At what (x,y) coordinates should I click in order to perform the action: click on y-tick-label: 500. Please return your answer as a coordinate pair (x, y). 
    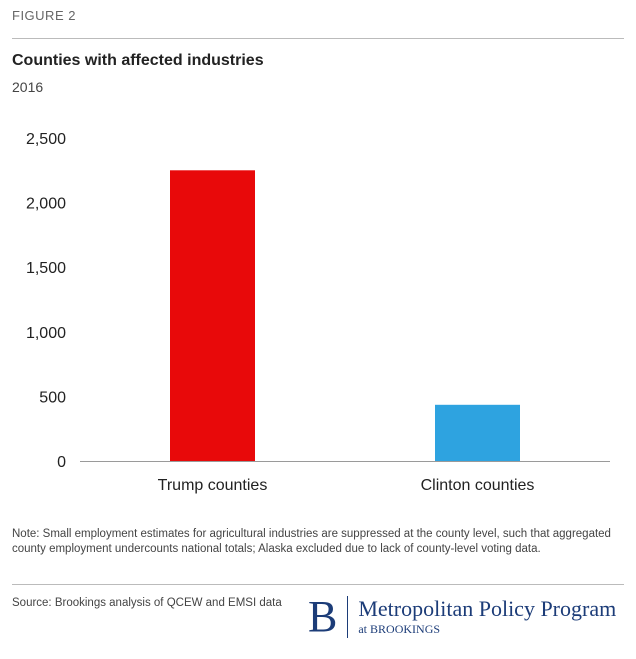
    Looking at the image, I should click on (52, 397).